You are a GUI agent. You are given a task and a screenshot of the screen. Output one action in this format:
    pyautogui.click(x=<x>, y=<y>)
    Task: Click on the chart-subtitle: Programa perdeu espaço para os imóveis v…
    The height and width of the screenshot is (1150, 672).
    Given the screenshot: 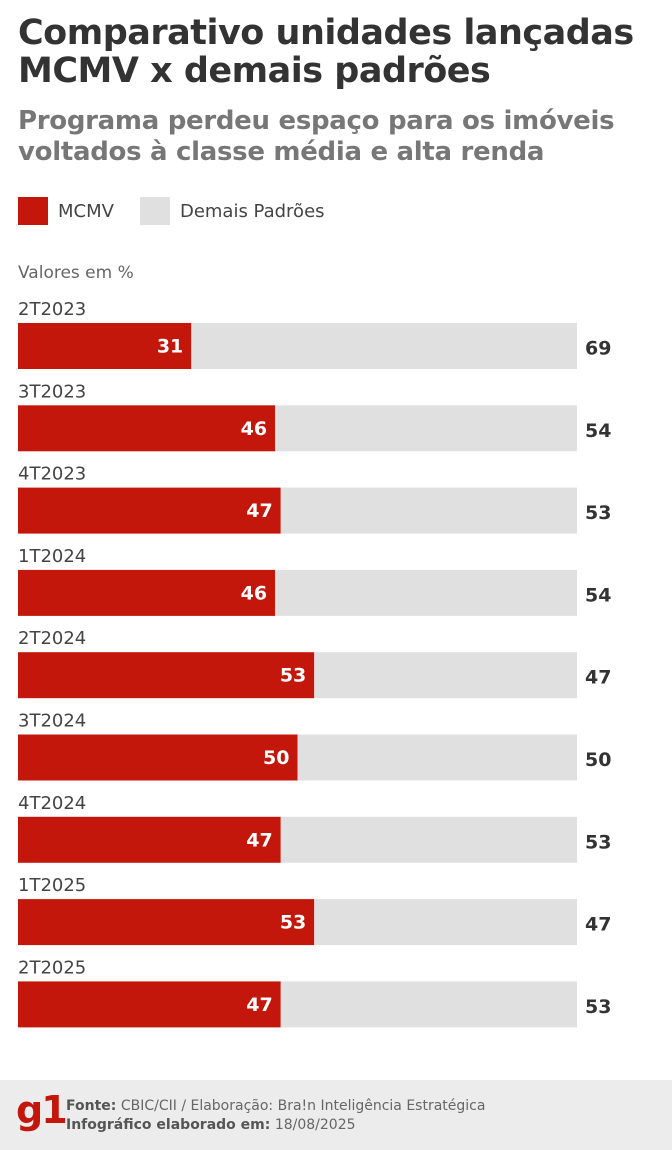 What is the action you would take?
    pyautogui.click(x=316, y=136)
    